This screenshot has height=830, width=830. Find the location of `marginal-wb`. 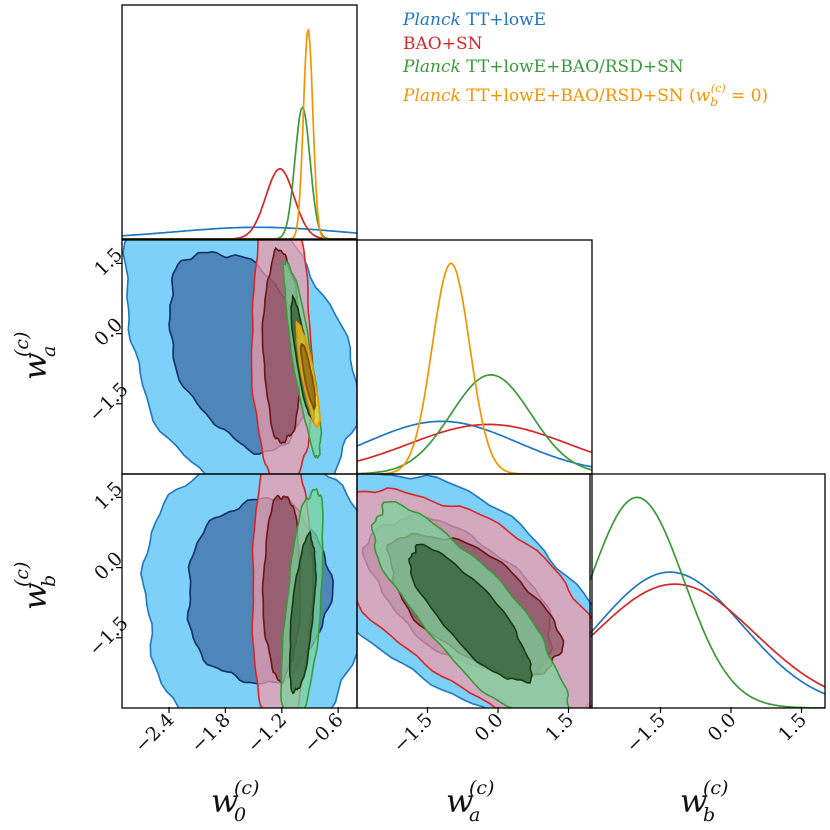

marginal-wb is located at coordinates (707, 602).